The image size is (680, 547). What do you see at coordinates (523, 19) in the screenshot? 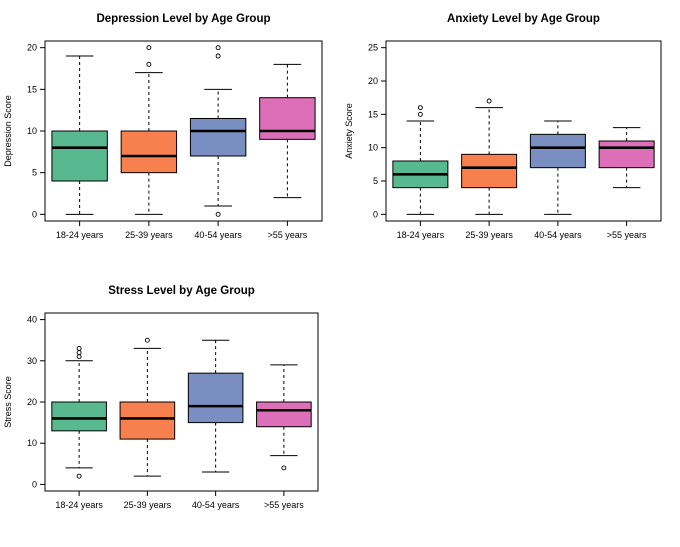
I see `chart-title: Anxiety Level by Age Group` at bounding box center [523, 19].